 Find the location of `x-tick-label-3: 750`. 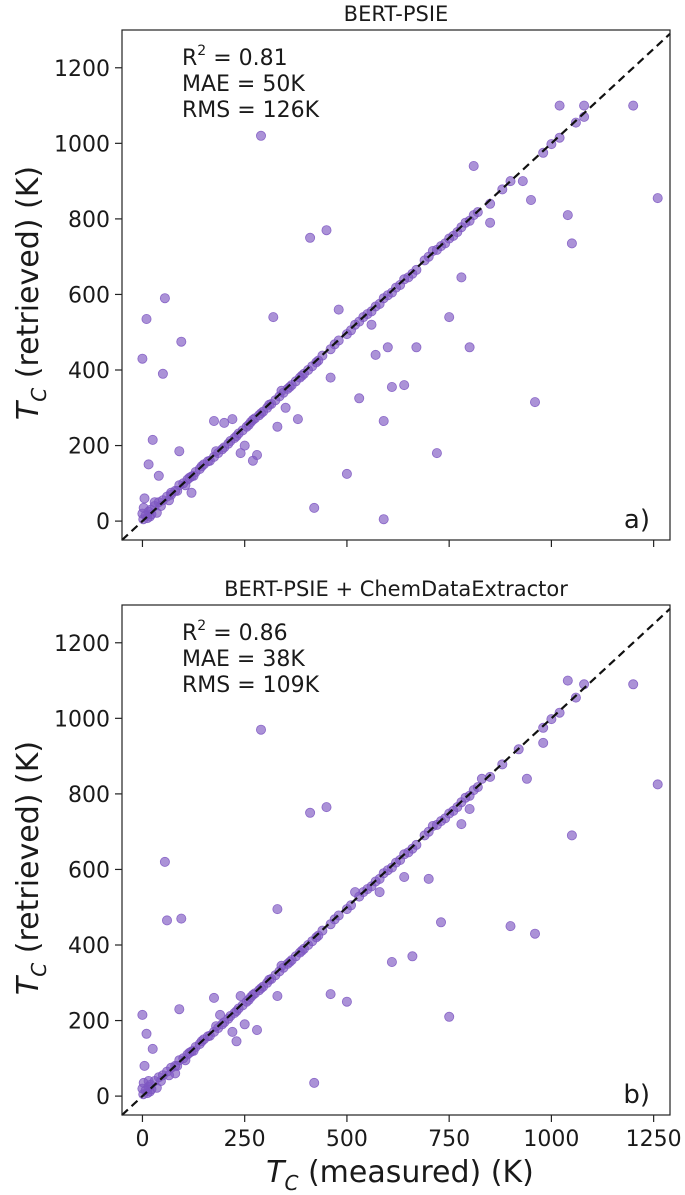

x-tick-label-3: 750 is located at coordinates (449, 1139).